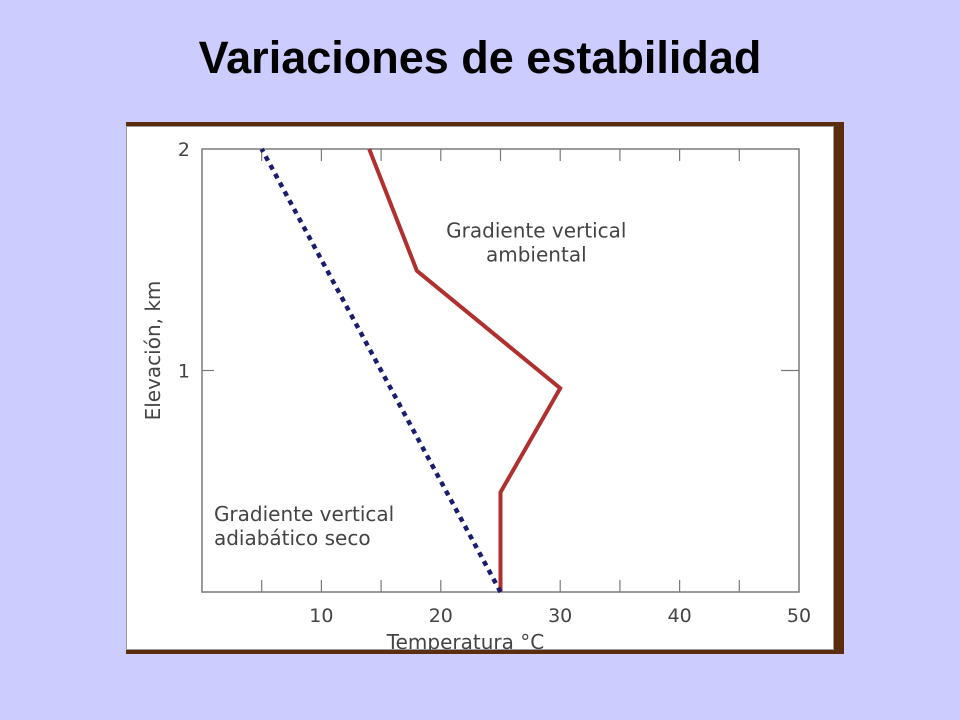 This screenshot has width=960, height=720. What do you see at coordinates (321, 616) in the screenshot?
I see `x-tick-label: 10` at bounding box center [321, 616].